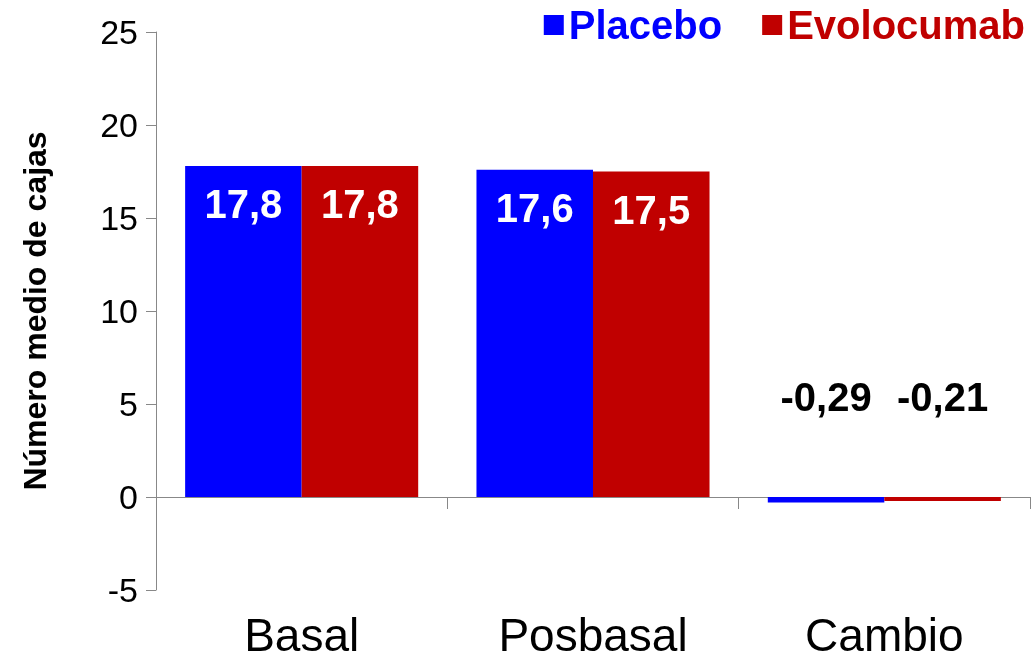 The height and width of the screenshot is (658, 1035). What do you see at coordinates (128, 497) in the screenshot?
I see `y-tick-label: 0` at bounding box center [128, 497].